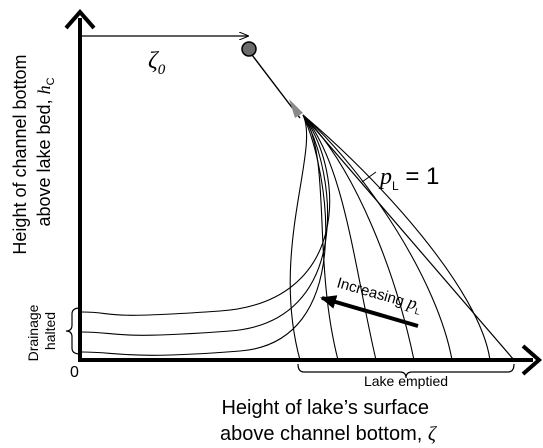 This screenshot has width=543, height=448. I want to click on zeta0-label: ζ0, so click(157, 63).